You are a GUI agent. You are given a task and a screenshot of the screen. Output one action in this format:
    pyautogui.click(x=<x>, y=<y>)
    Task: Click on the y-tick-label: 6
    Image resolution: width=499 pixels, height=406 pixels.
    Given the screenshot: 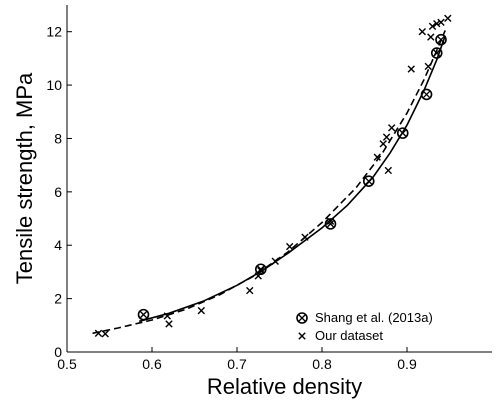 What is the action you would take?
    pyautogui.click(x=58, y=192)
    